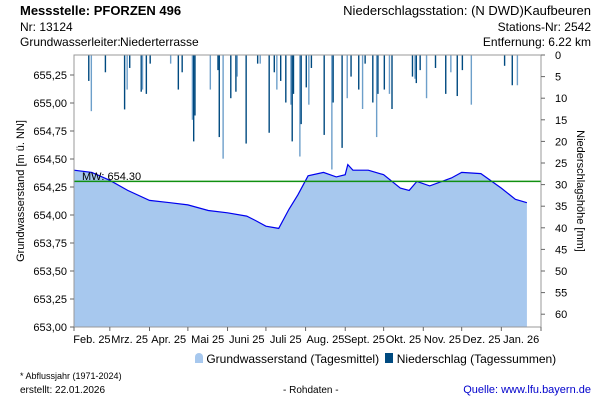 The width and height of the screenshot is (600, 400). I want to click on station-number: Nr: 13124, so click(46, 27).